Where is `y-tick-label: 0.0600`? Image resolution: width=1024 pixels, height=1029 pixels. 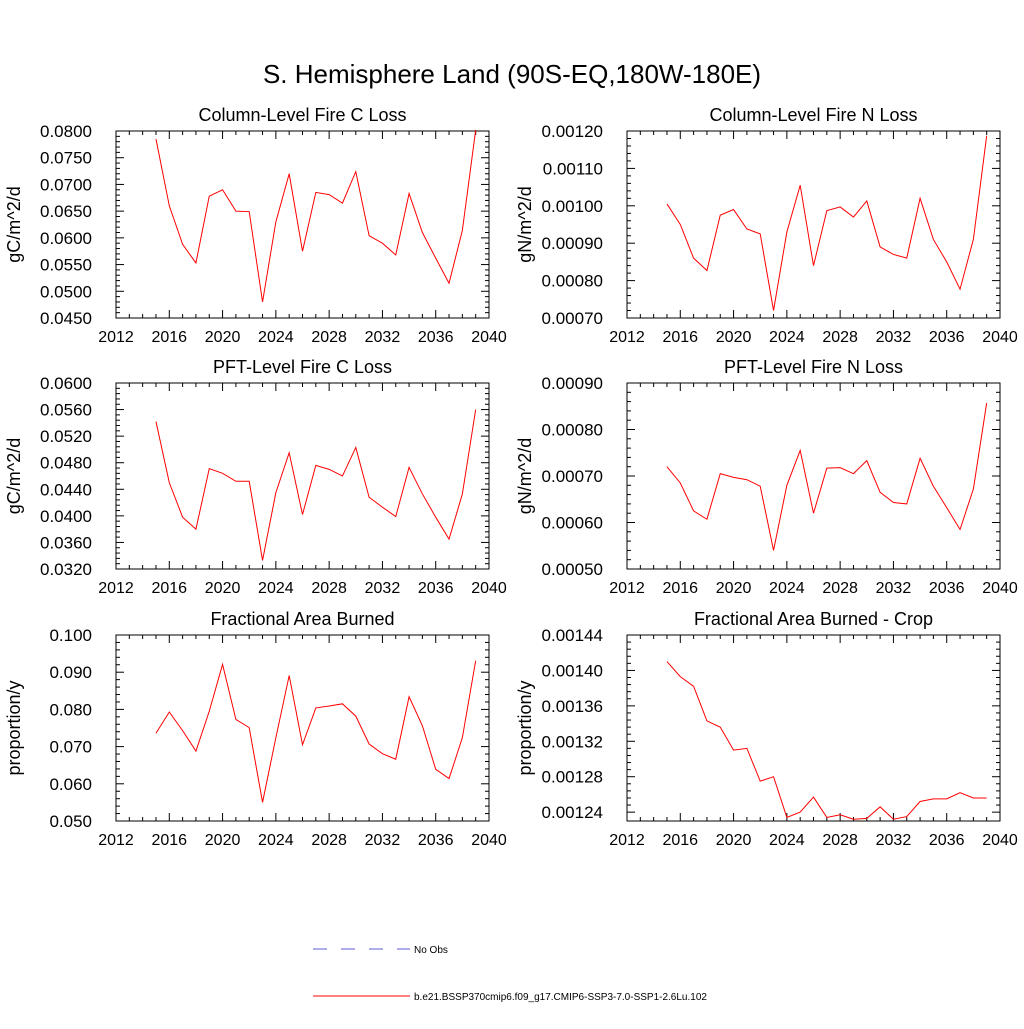
y-tick-label: 0.0600 is located at coordinates (66, 383).